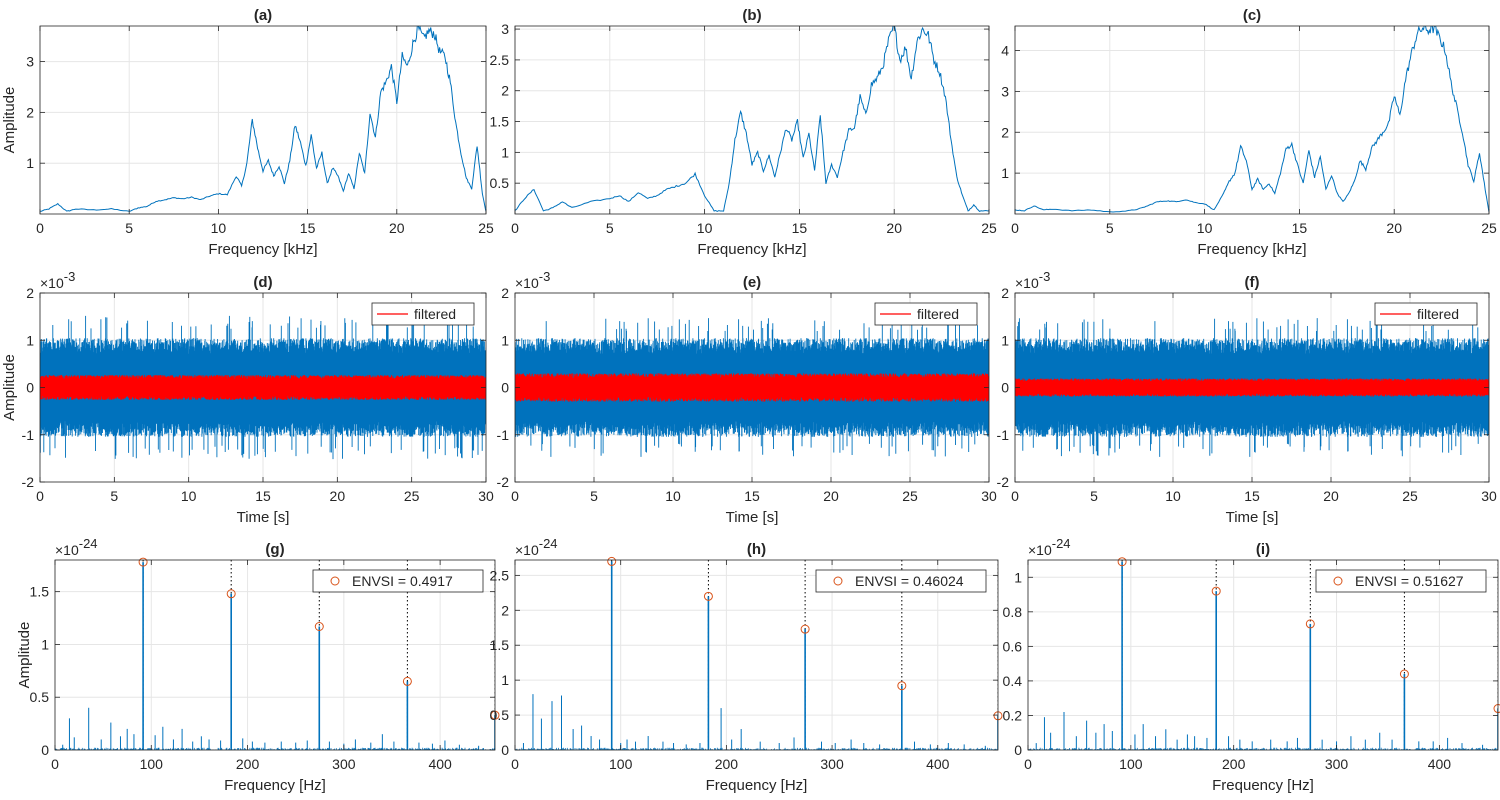 The width and height of the screenshot is (1500, 800). I want to click on x-tick-label: 100, so click(152, 764).